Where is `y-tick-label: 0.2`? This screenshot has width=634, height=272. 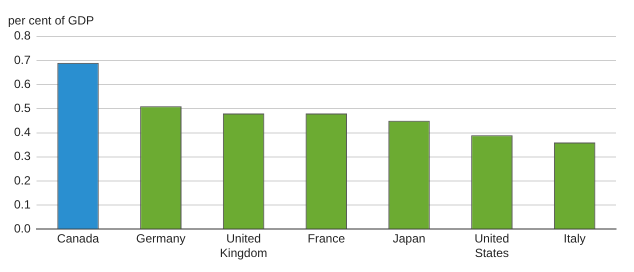
y-tick-label: 0.2 is located at coordinates (22, 180).